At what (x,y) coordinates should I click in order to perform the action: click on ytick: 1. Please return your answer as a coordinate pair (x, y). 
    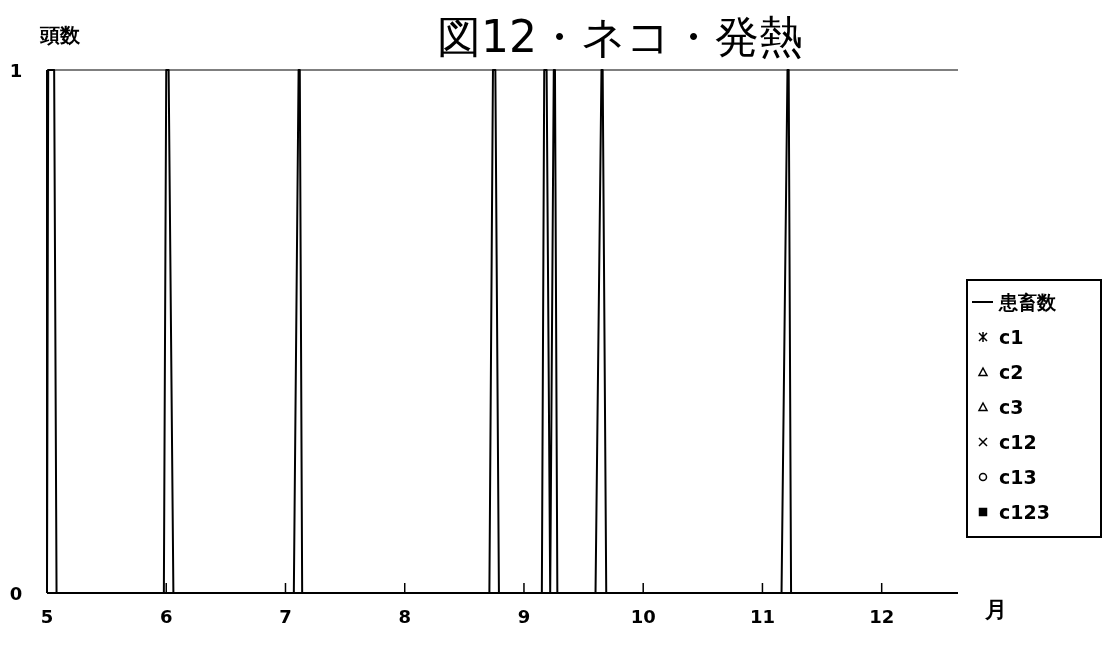
    Looking at the image, I should click on (16, 70).